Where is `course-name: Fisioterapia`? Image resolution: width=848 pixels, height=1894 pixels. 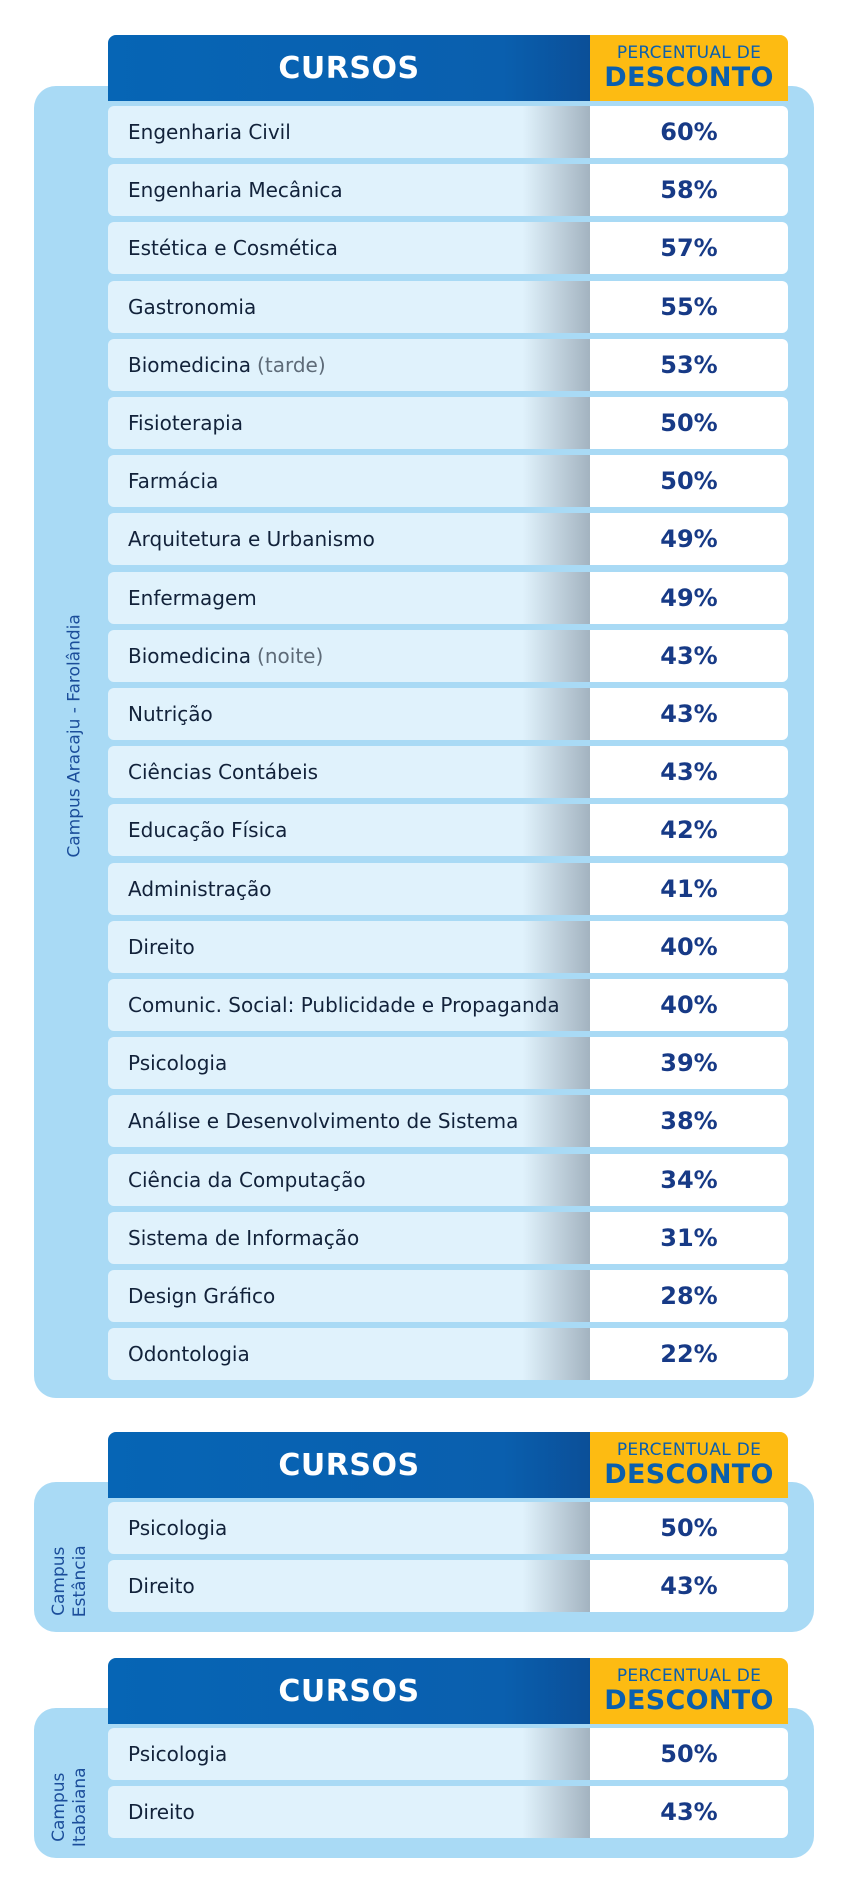 course-name: Fisioterapia is located at coordinates (185, 423).